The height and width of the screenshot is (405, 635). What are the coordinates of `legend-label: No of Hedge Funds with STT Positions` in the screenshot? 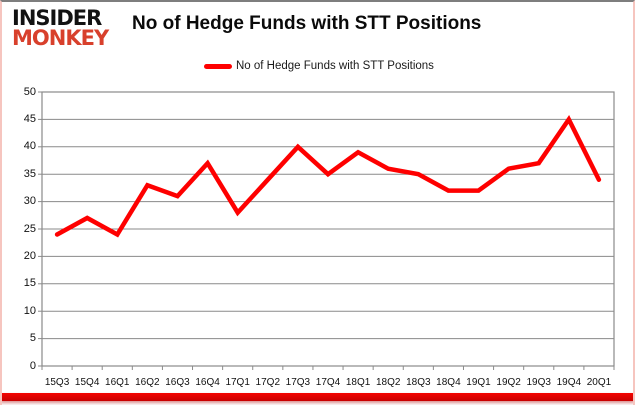 It's located at (335, 66).